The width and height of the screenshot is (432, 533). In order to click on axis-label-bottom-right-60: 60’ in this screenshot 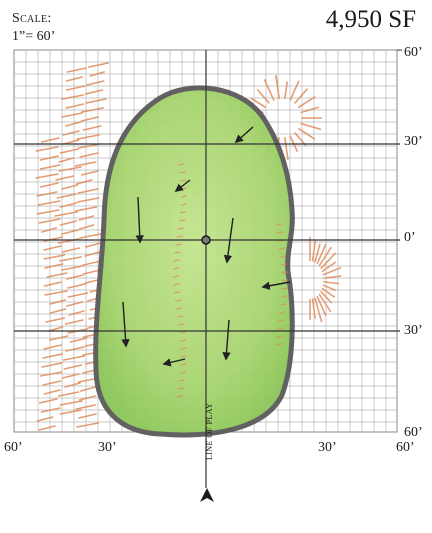, I will do `click(405, 448)`.